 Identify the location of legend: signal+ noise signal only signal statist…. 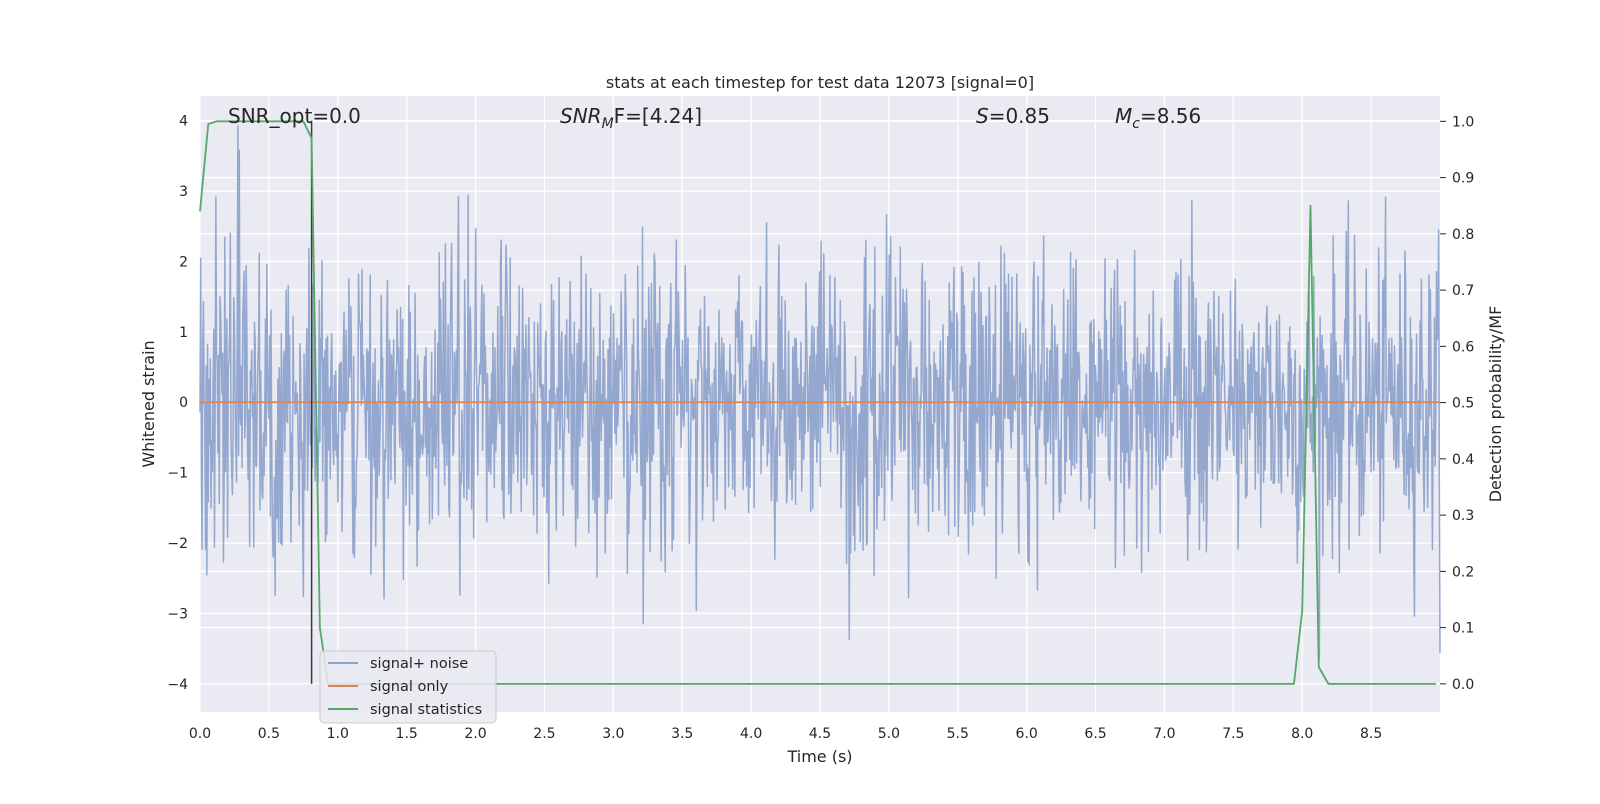
(408, 687).